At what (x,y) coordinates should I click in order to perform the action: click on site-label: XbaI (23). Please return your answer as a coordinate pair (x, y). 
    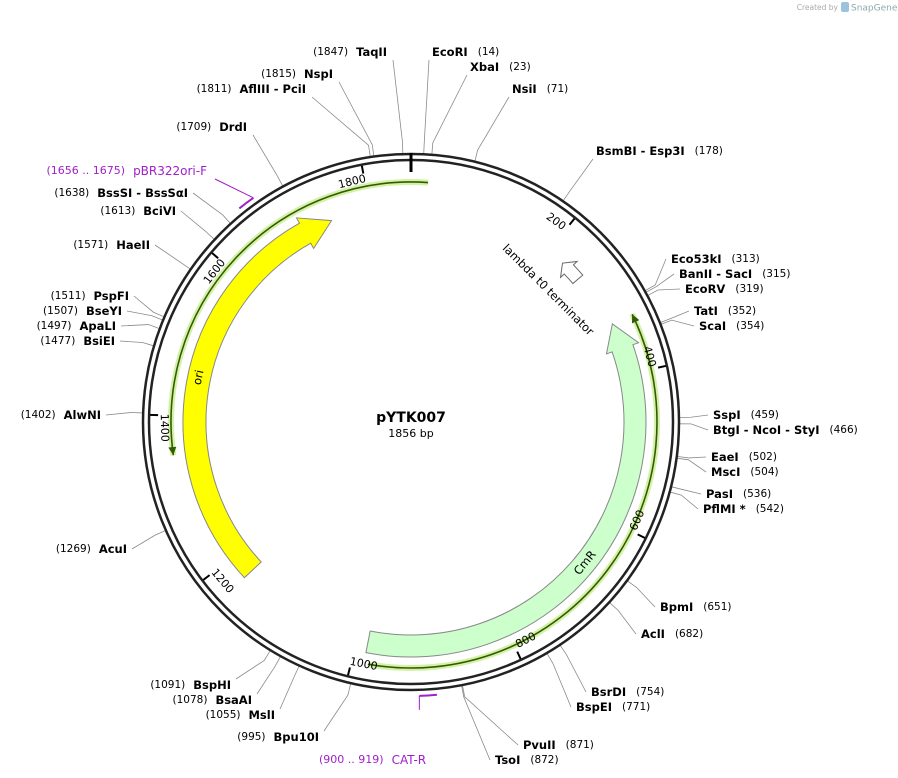
    Looking at the image, I should click on (500, 67).